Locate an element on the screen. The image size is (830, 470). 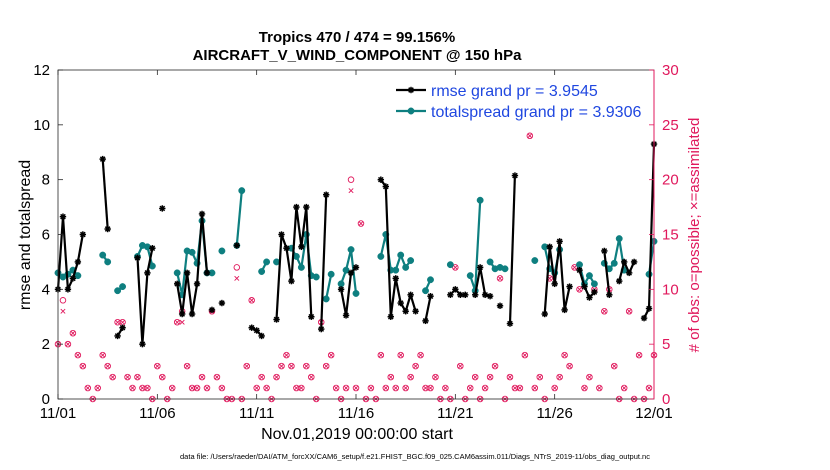
y-left-tick-label: 10 is located at coordinates (41, 125).